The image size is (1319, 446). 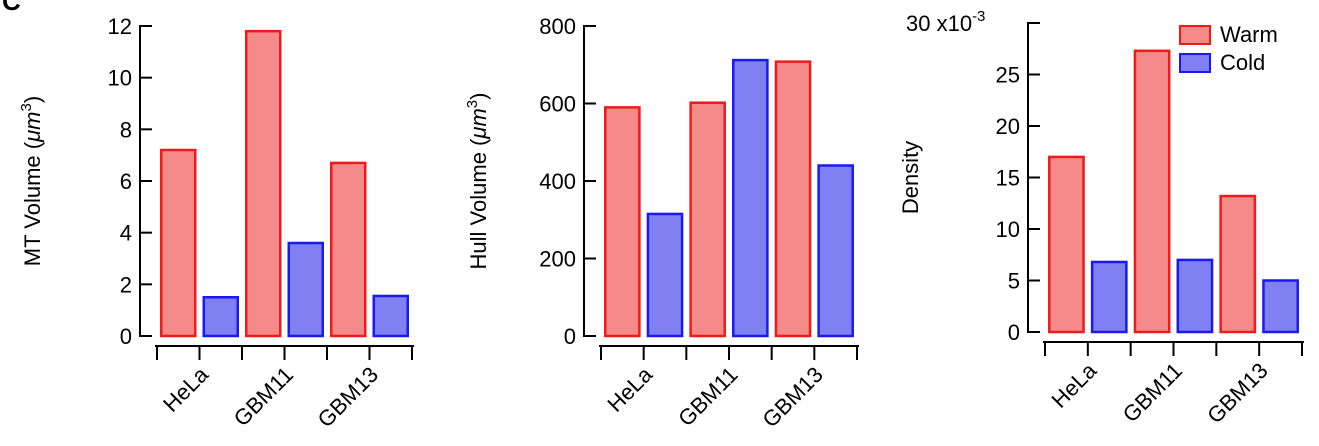 I want to click on legend-swatch-cold, so click(x=1195, y=63).